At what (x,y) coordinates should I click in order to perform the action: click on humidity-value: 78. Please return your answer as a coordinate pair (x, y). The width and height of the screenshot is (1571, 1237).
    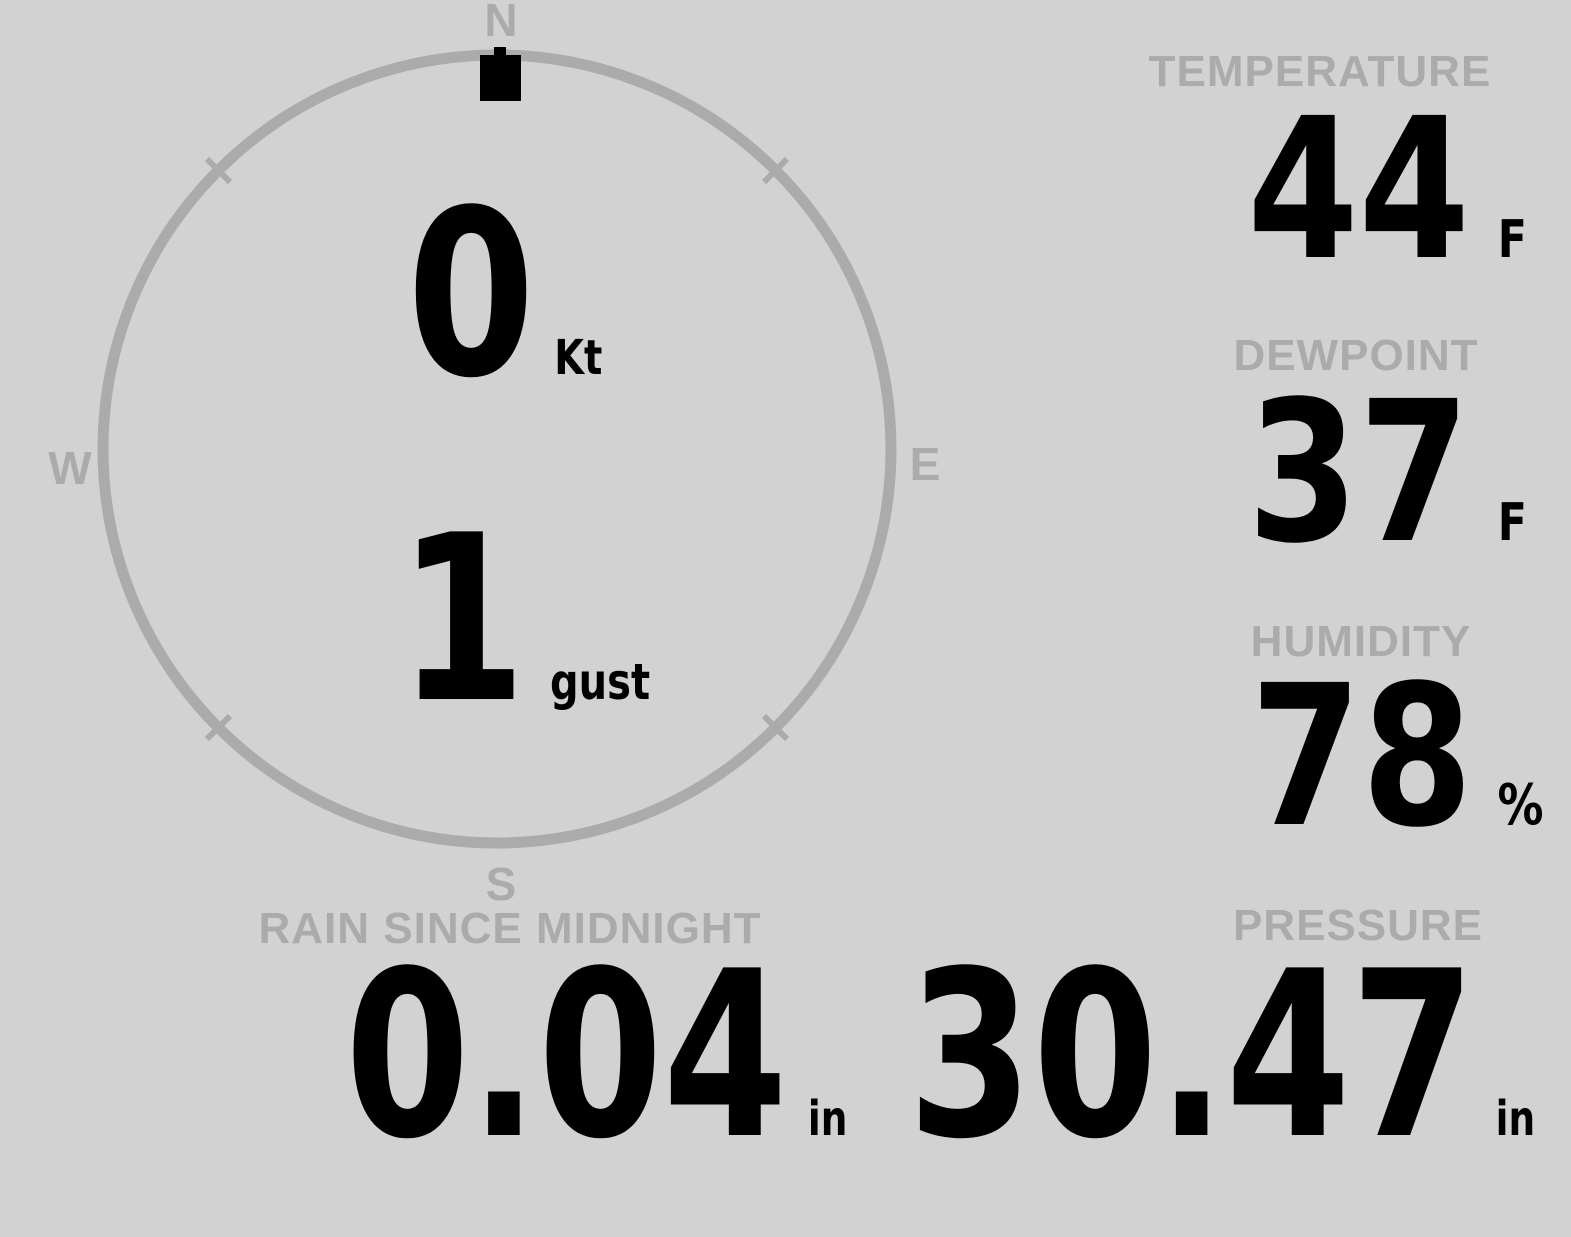
    Looking at the image, I should click on (1361, 756).